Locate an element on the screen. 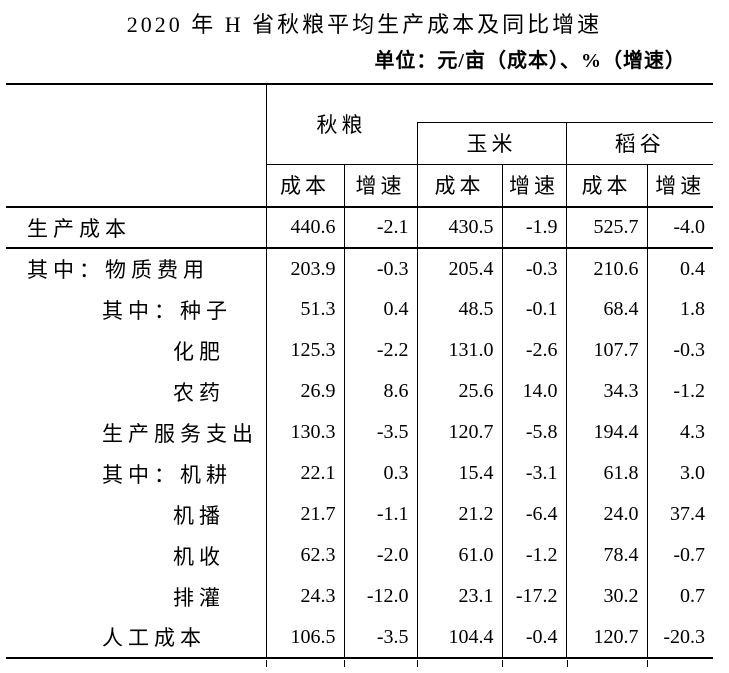  cell-value: -2.6 is located at coordinates (533, 350).